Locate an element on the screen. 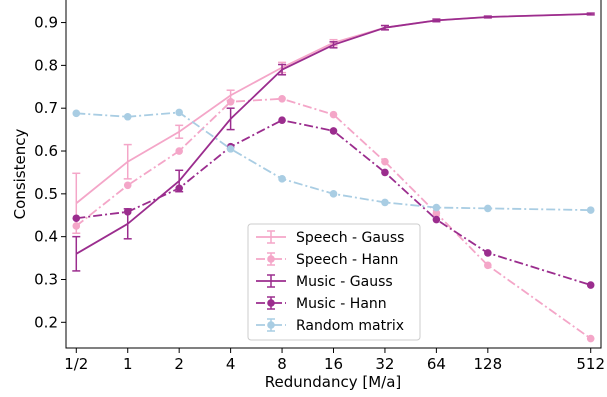 This screenshot has width=607, height=397. legend-label: Music - Hann is located at coordinates (341, 304).